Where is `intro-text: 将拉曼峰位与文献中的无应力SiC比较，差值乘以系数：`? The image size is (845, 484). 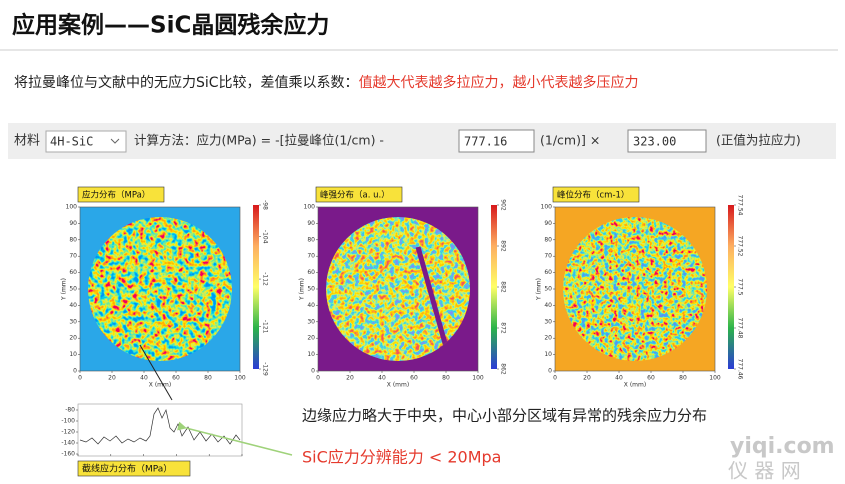
intro-text: 将拉曼峰位与文献中的无应力SiC比较，差值乘以系数： is located at coordinates (186, 82).